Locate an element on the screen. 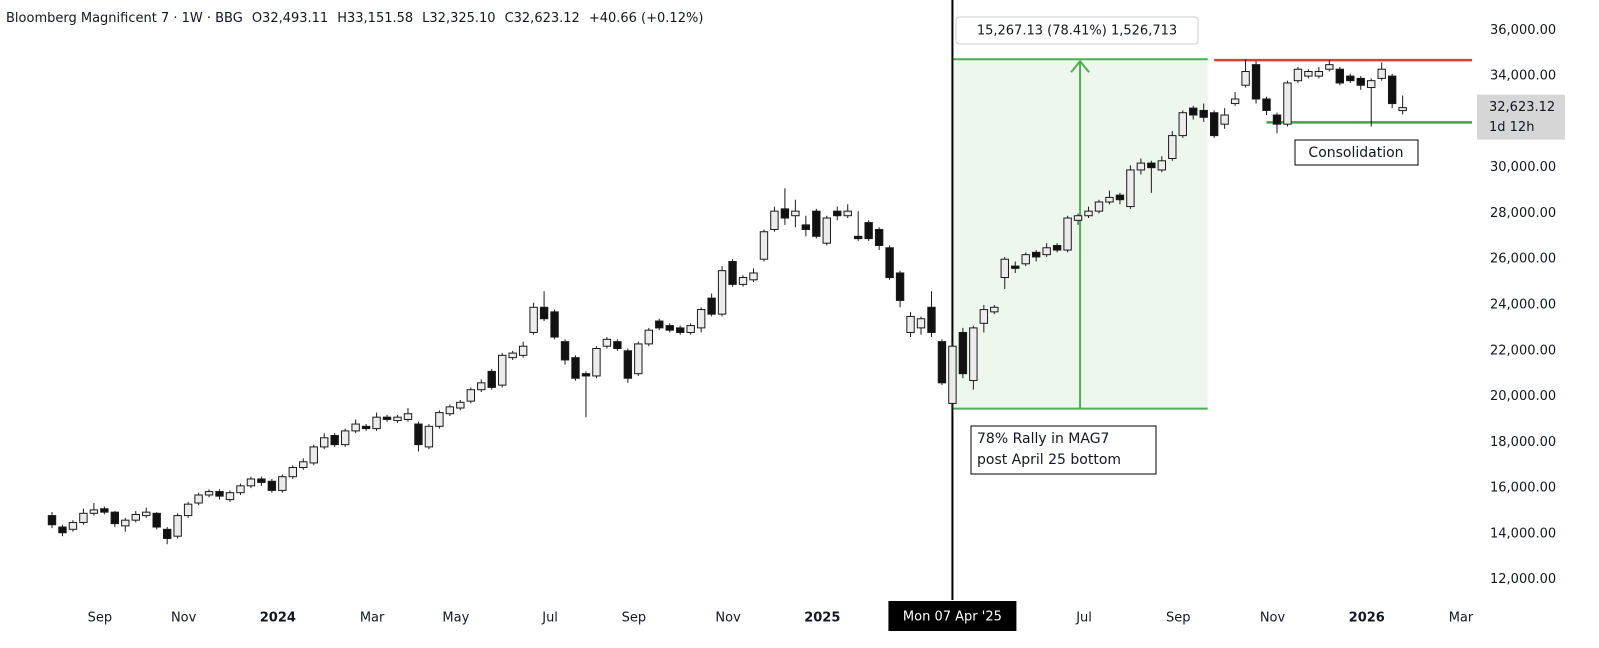 This screenshot has width=1599, height=648. y-tick-label: 16,000.00 is located at coordinates (1523, 488).